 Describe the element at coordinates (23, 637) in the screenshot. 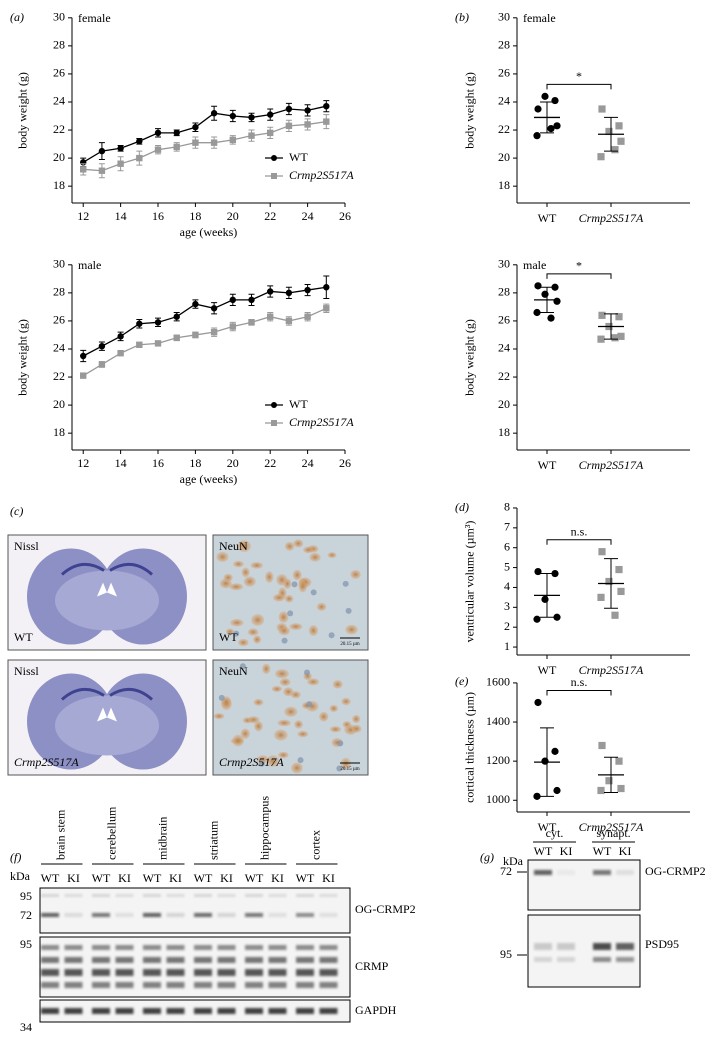

I see `genotype-label: WT` at that location.